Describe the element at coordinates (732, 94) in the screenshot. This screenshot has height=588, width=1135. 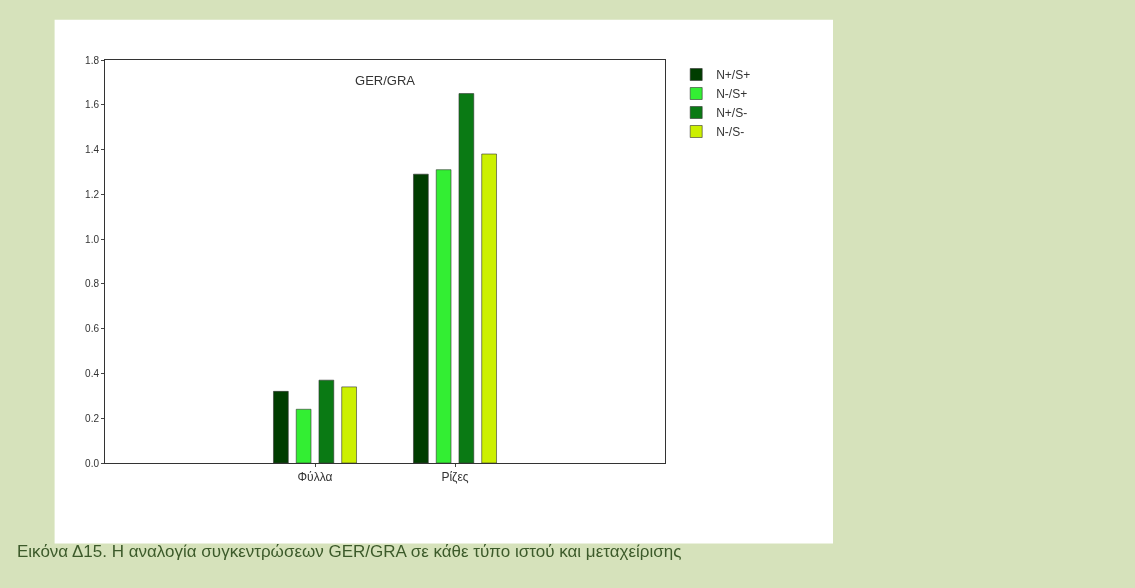
I see `legend-label: N-/S+` at that location.